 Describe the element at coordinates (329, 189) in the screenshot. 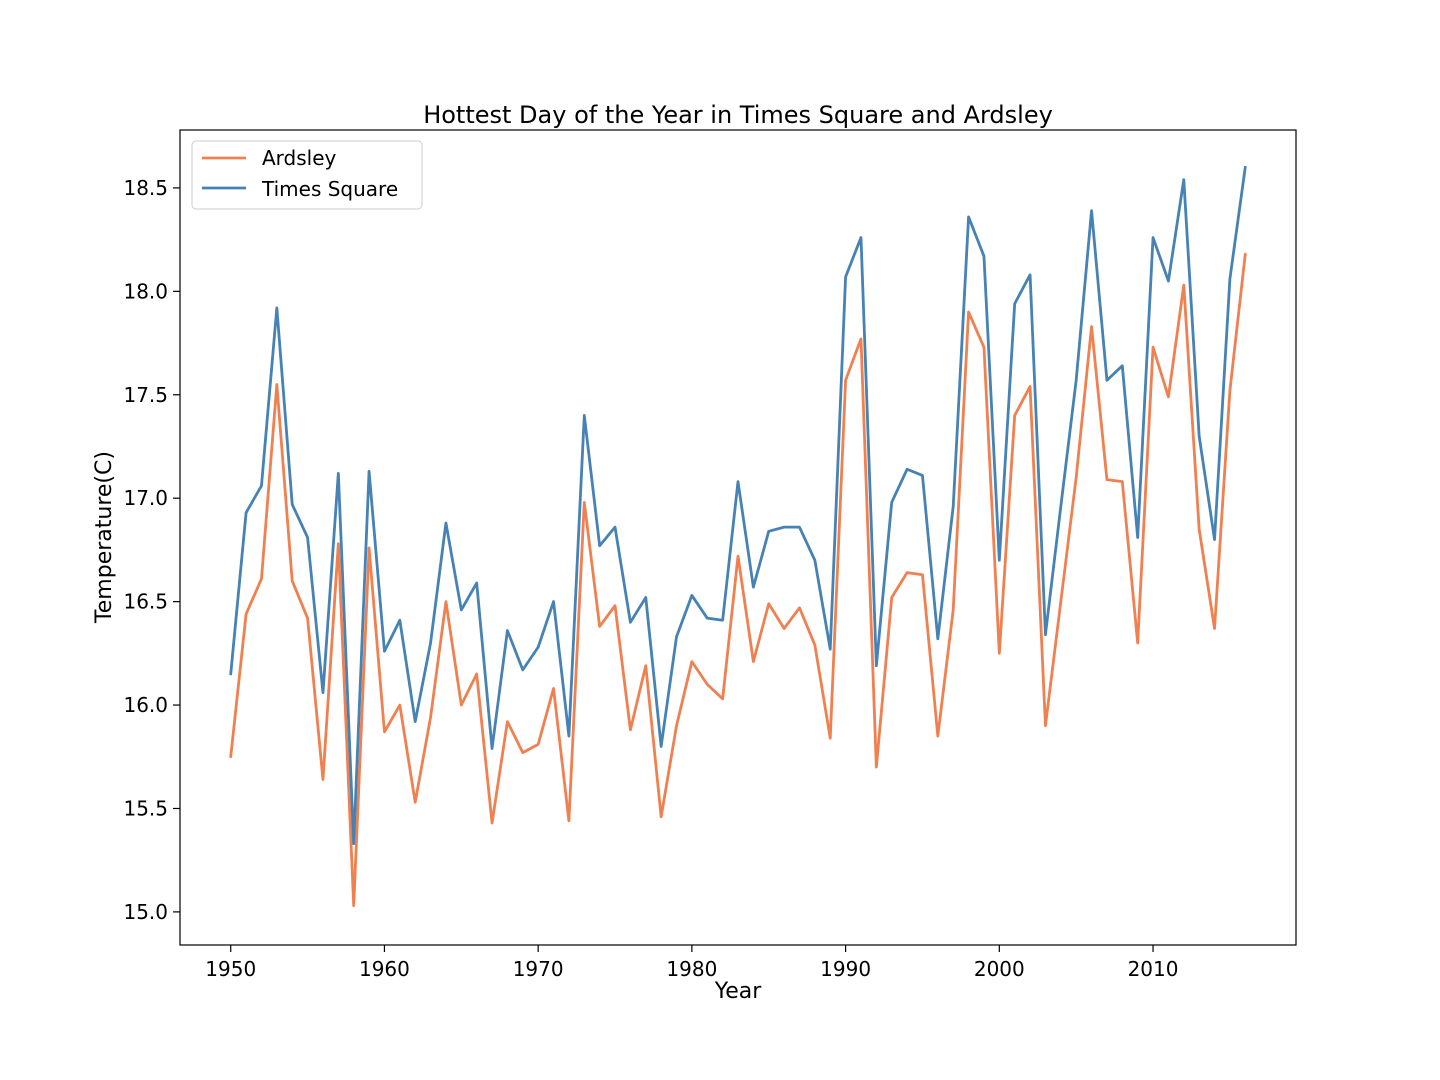

I see `legend-label-times-square: Times Square` at that location.